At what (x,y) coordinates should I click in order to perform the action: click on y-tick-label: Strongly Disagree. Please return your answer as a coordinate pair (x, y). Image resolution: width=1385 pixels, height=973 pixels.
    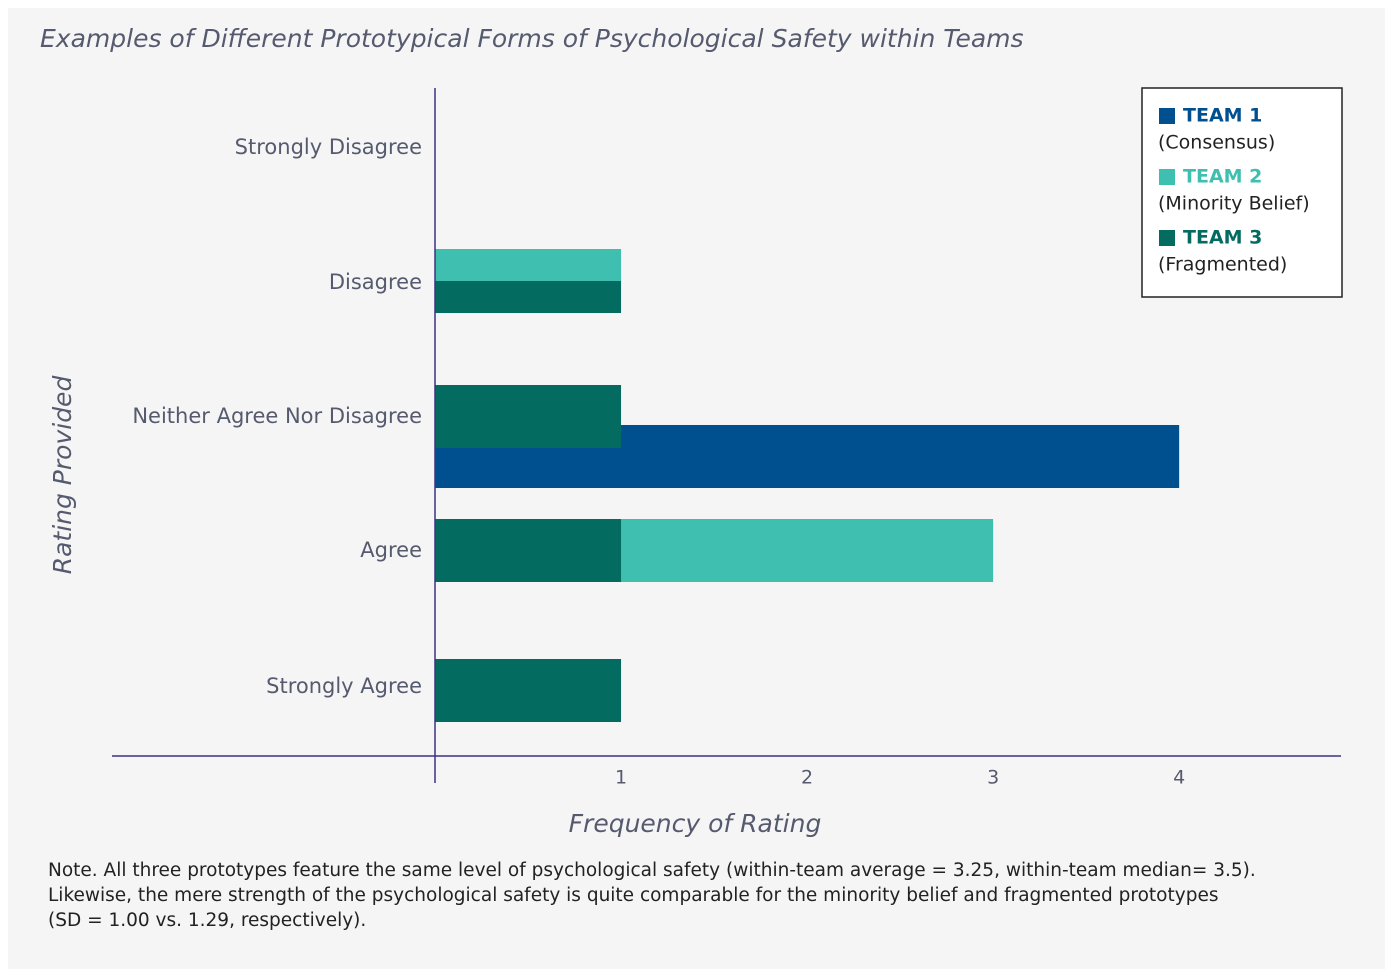
    Looking at the image, I should click on (328, 147).